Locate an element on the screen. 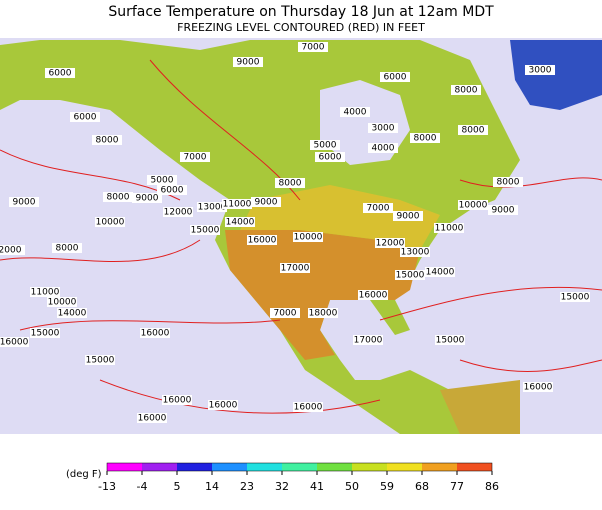  colorbar-tick-label: 50 is located at coordinates (352, 486).